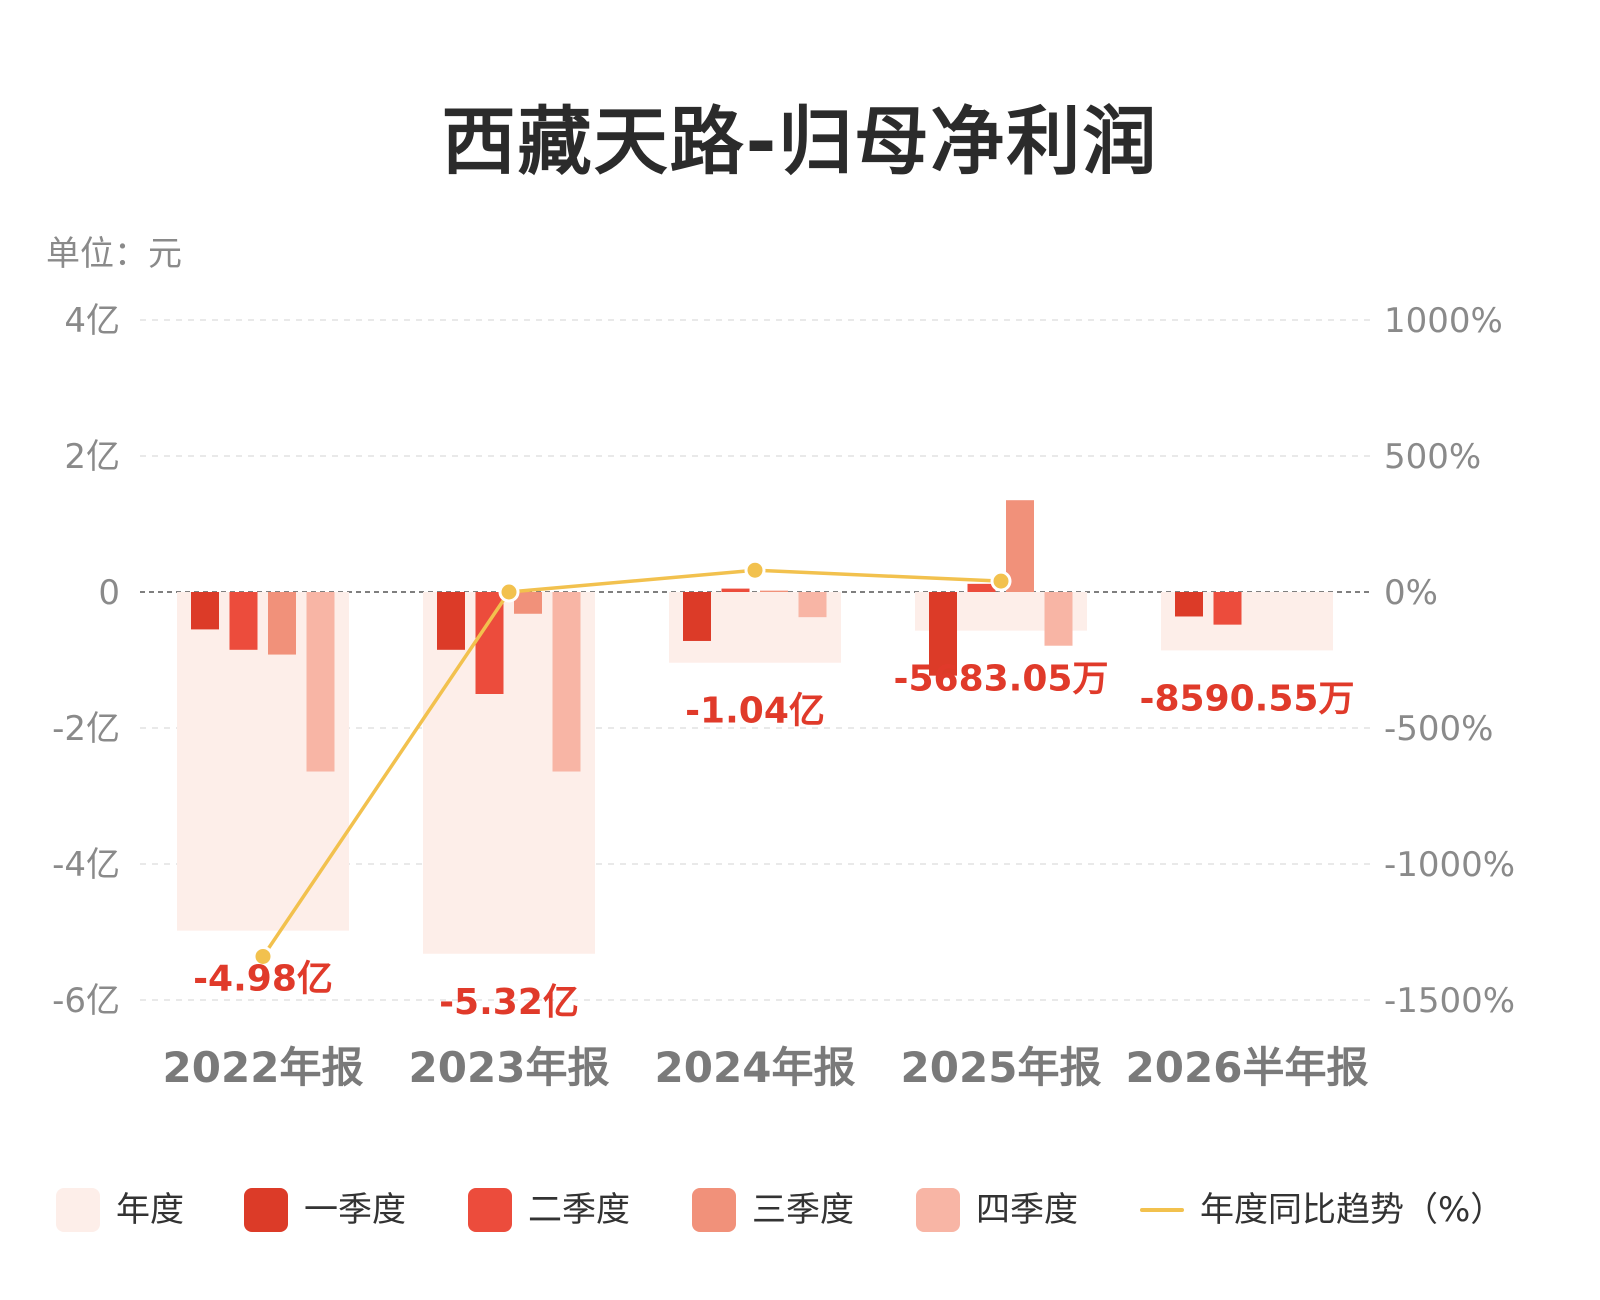 The height and width of the screenshot is (1300, 1600). What do you see at coordinates (1432, 457) in the screenshot?
I see `y-right-tick-label: 500%` at bounding box center [1432, 457].